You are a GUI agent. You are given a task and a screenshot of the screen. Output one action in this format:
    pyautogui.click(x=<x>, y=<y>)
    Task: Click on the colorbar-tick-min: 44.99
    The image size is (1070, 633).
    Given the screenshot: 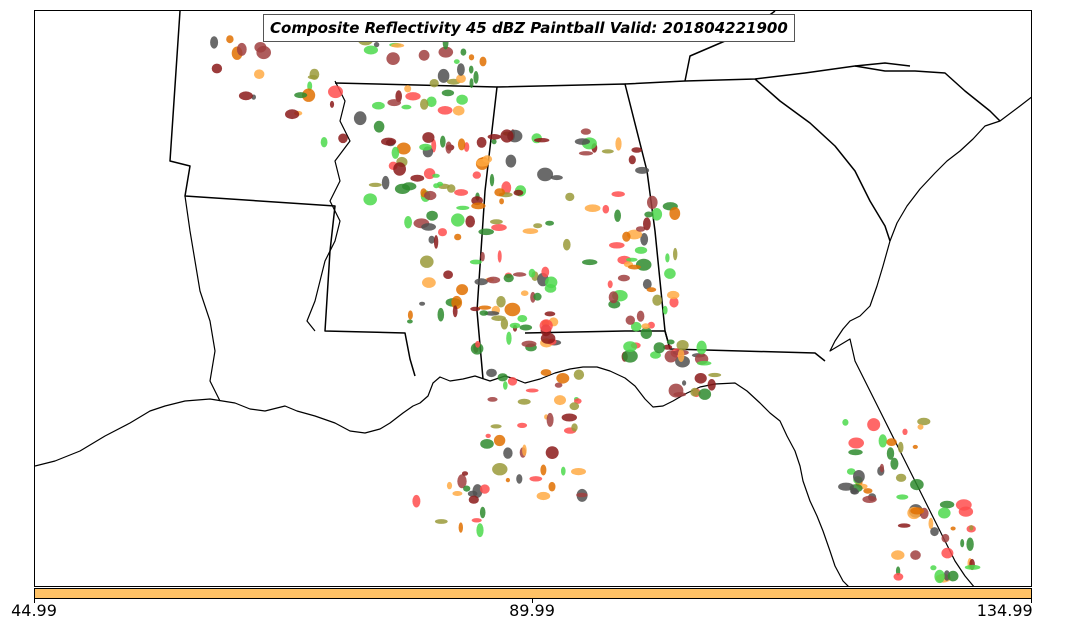 What is the action you would take?
    pyautogui.click(x=34, y=610)
    